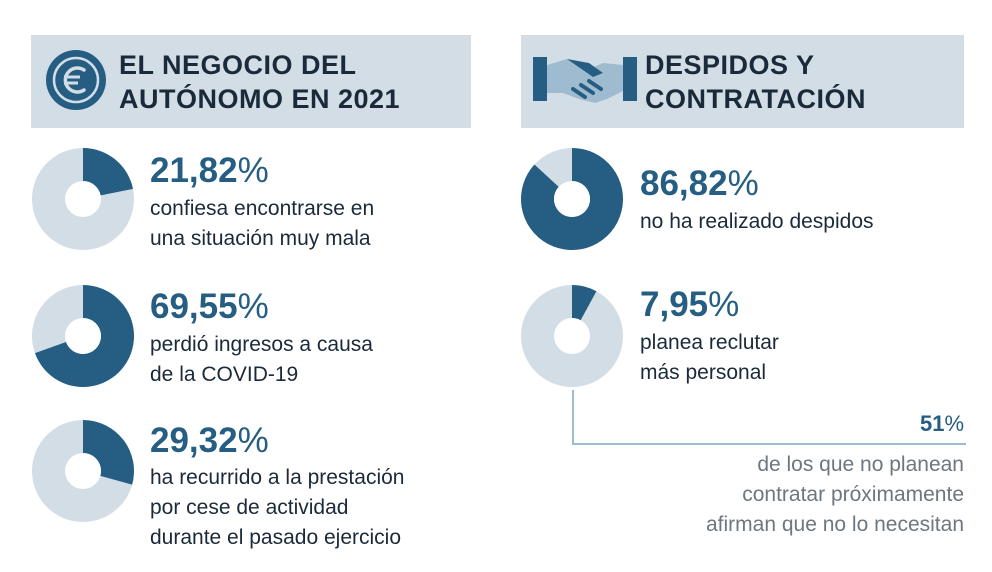  Describe the element at coordinates (835, 524) in the screenshot. I see `note-line: afirman que no lo necesitan` at that location.